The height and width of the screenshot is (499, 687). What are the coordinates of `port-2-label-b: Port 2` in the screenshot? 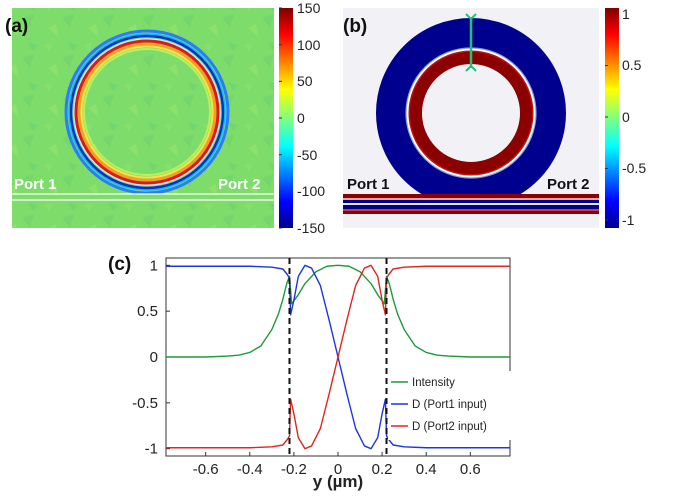 It's located at (568, 184).